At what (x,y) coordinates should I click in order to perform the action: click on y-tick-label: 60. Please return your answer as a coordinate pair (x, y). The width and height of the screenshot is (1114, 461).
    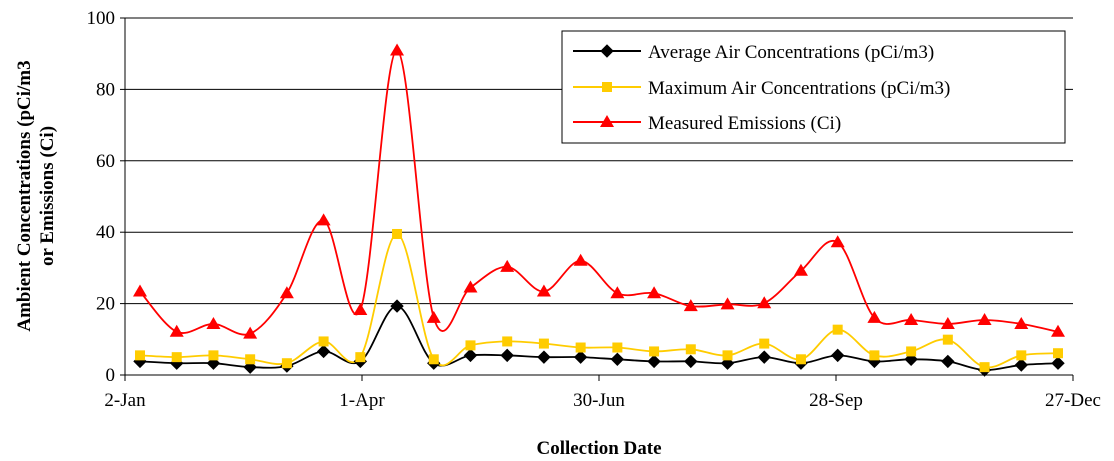
    Looking at the image, I should click on (105, 161).